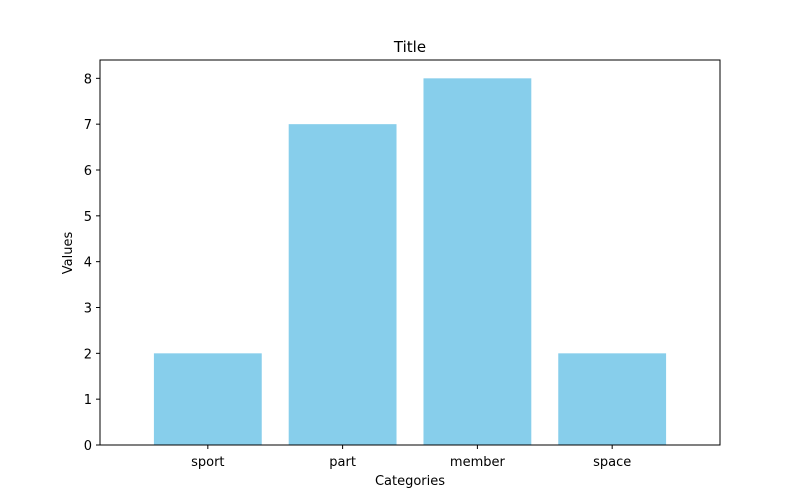 The image size is (800, 500). I want to click on bar-space, so click(612, 399).